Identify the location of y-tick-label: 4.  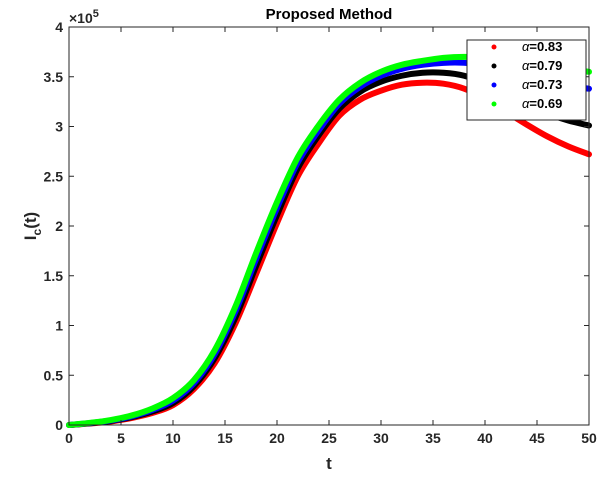
(59, 27).